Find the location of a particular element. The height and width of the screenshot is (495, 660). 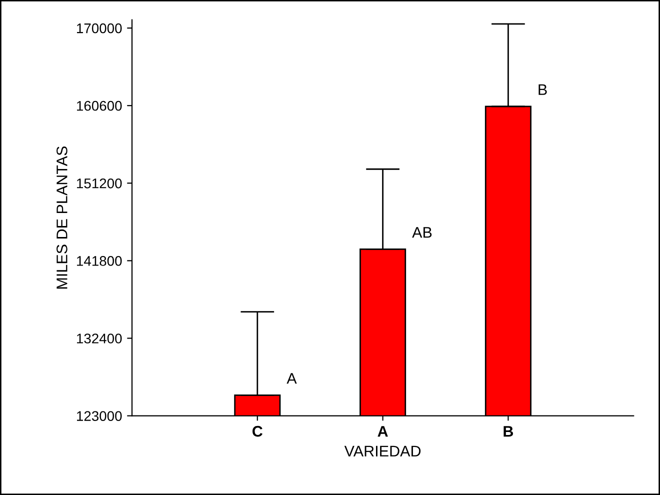

y-tick-label: 141800 is located at coordinates (99, 261).